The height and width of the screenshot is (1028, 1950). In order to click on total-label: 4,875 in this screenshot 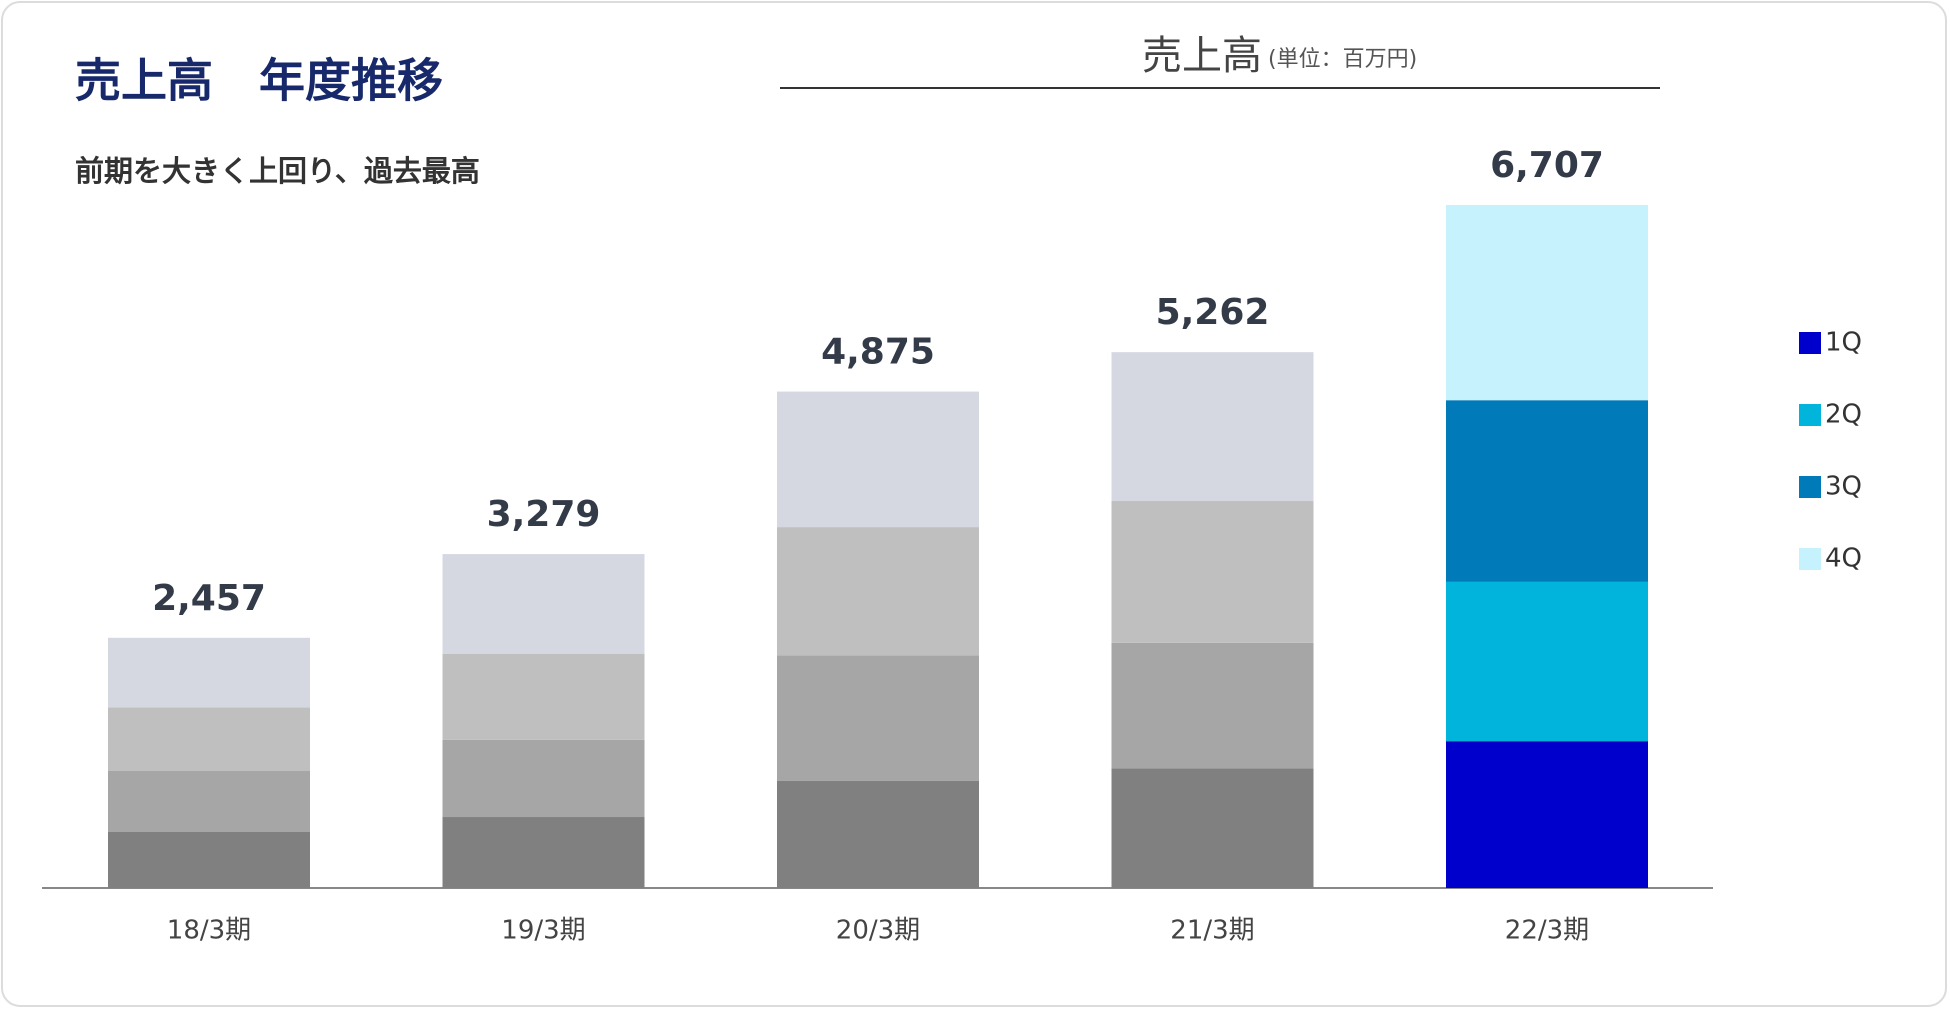, I will do `click(878, 352)`.